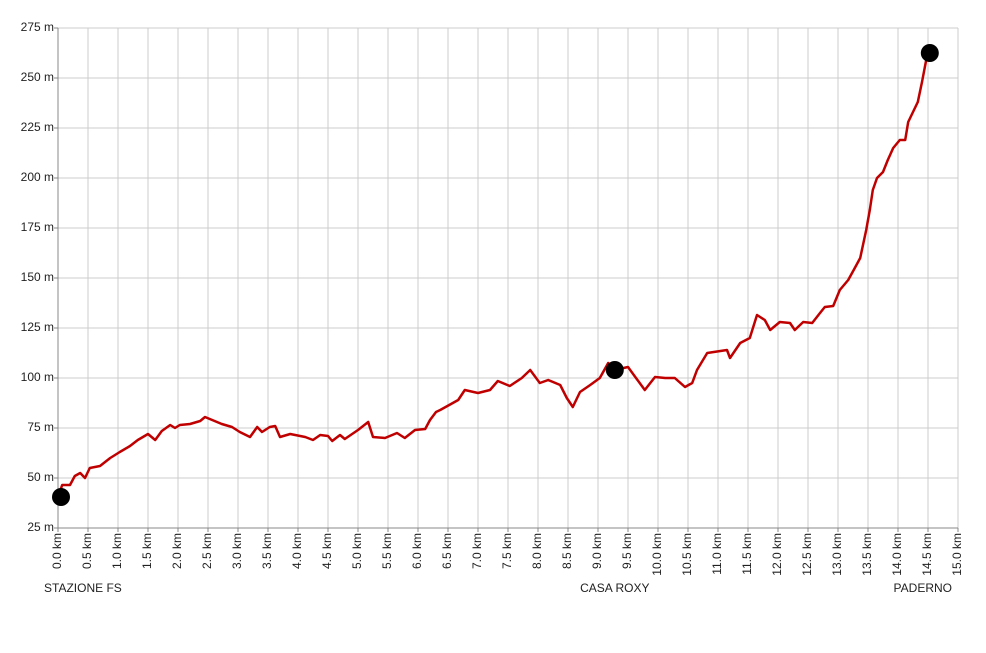 The image size is (986, 653). Describe the element at coordinates (477, 551) in the screenshot. I see `x-tick-label: 7.0 km` at that location.